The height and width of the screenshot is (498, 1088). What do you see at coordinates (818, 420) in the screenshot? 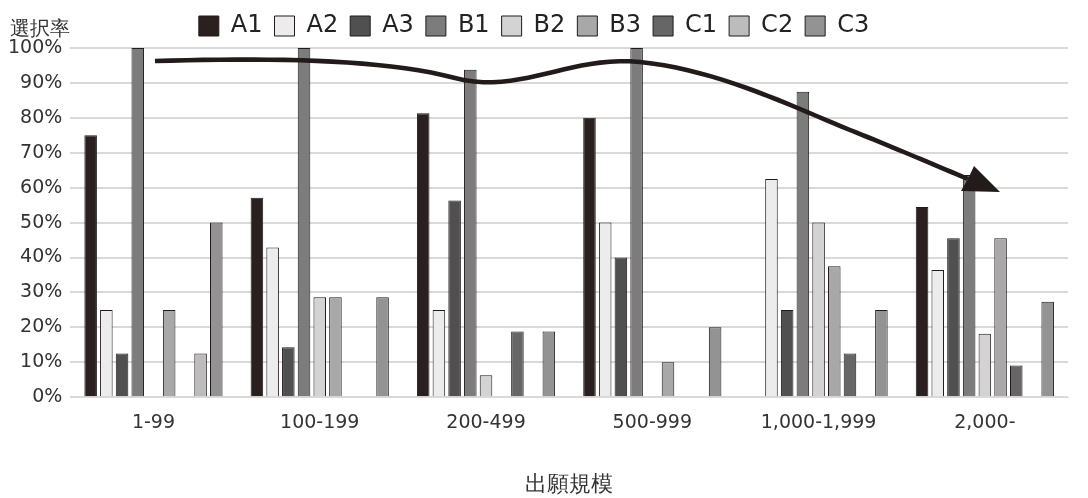
I see `x-tick-label: 1,000-1,999` at bounding box center [818, 420].